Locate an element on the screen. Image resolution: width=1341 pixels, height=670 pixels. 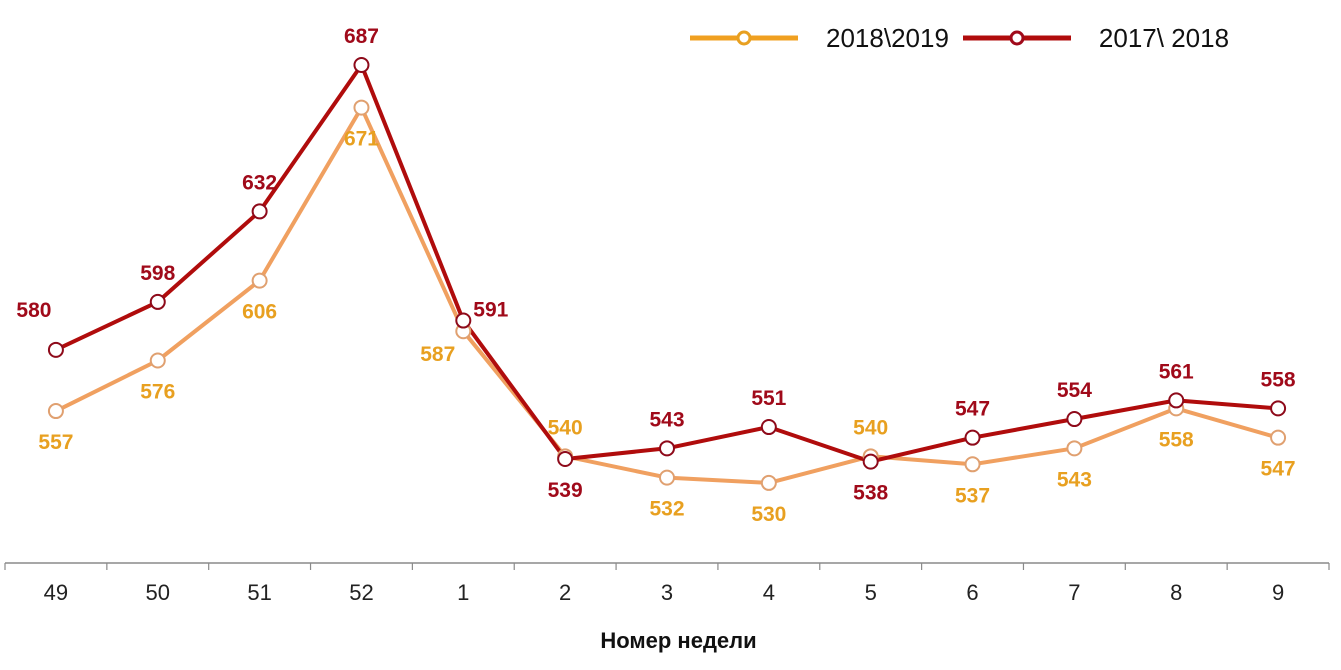
x-axis: 49 50 51 52 1 2 3 4 5 6 7 8 9 is located at coordinates (667, 583).